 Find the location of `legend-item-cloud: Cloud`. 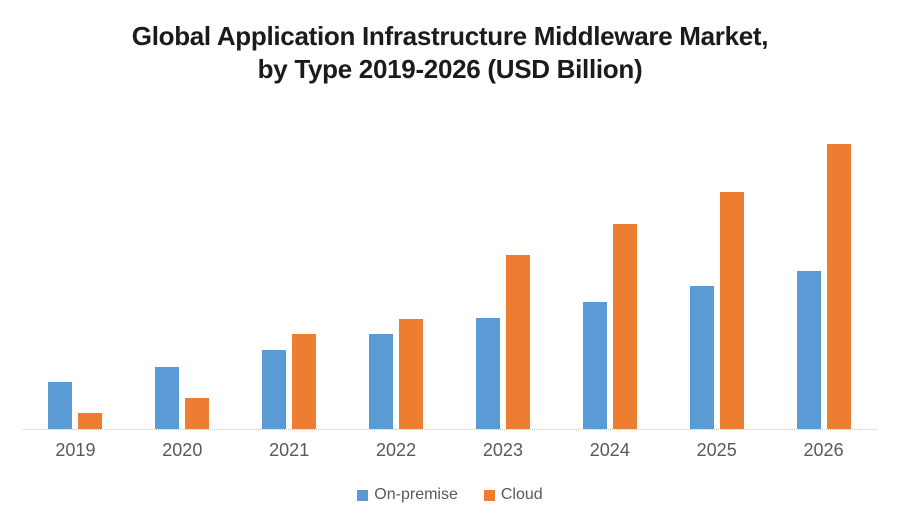

legend-item-cloud: Cloud is located at coordinates (513, 495).